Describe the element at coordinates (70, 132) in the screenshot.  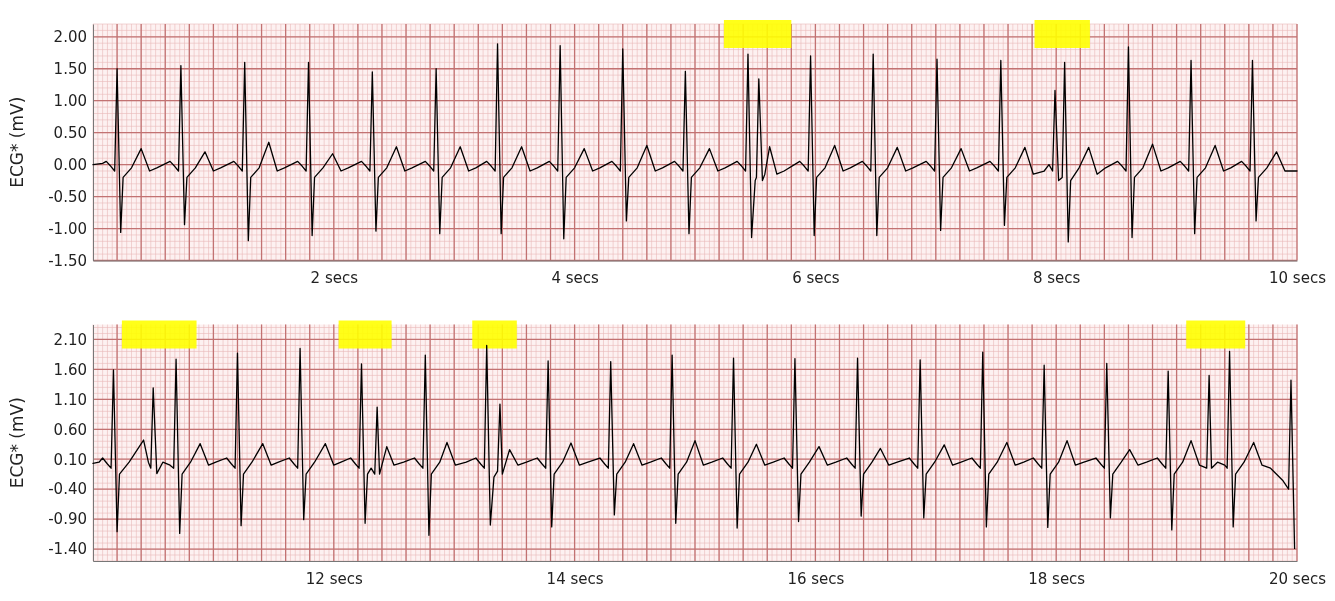
I see `y-tick-label: 0.50` at that location.